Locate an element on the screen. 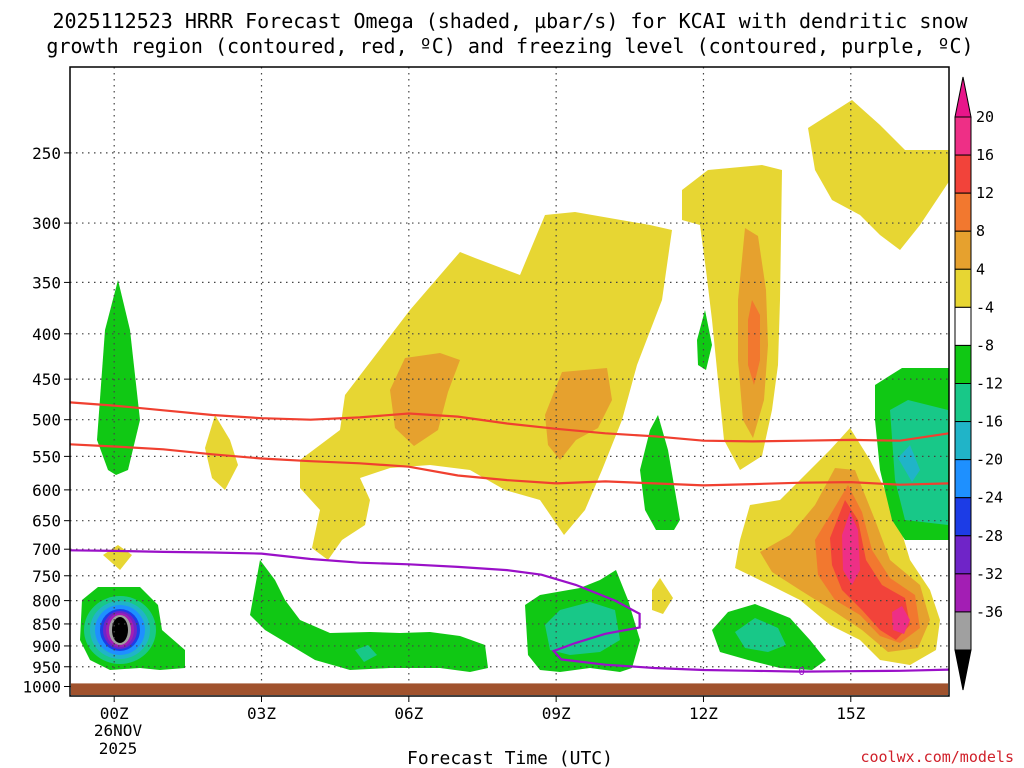  y-tick-label: 950 is located at coordinates (46, 667).